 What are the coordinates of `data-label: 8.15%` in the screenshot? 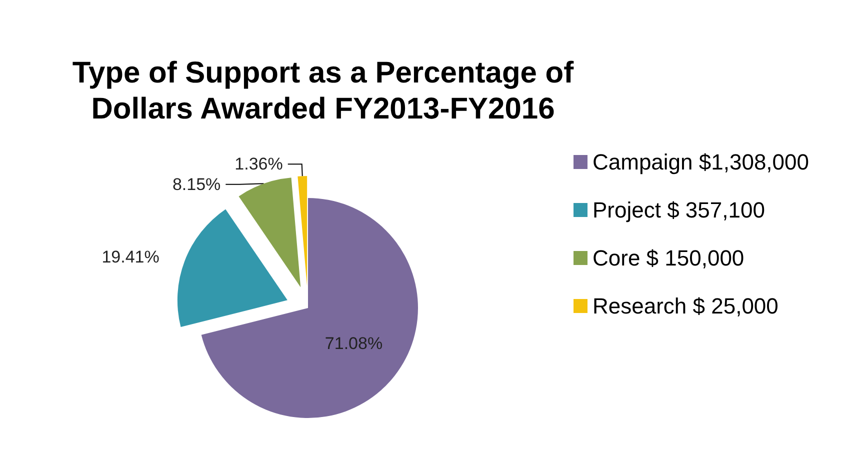 It's located at (196, 184).